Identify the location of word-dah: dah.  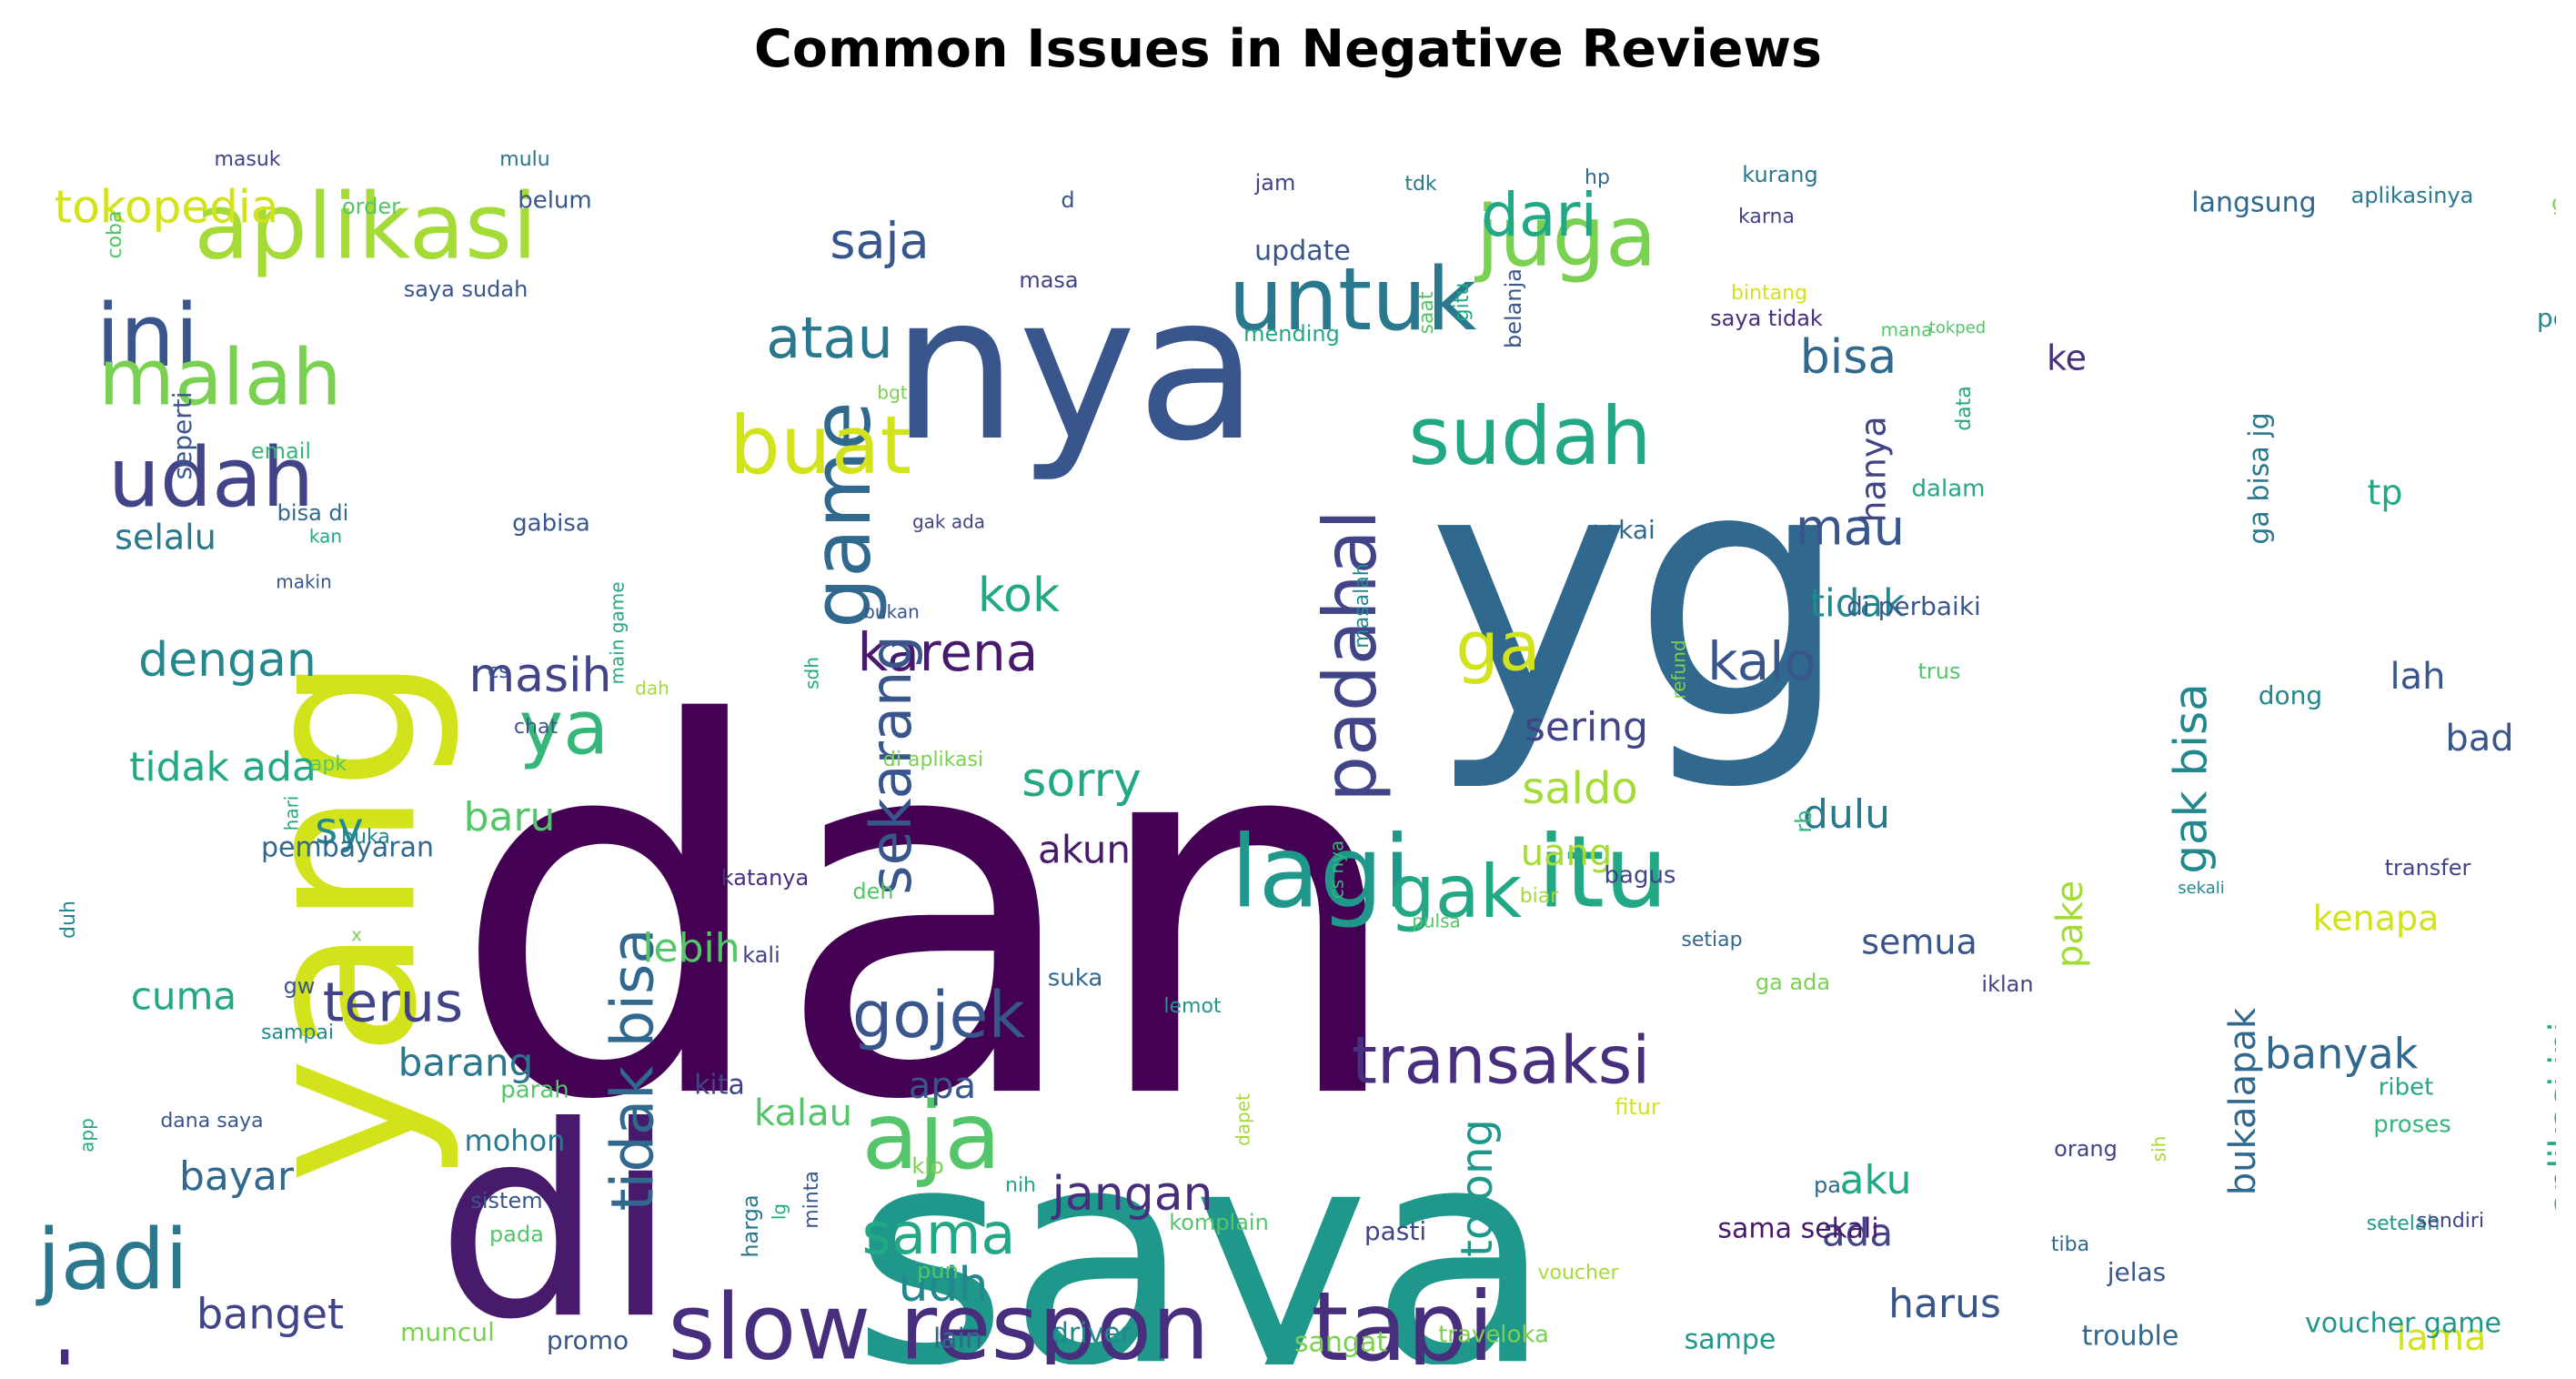
(652, 689).